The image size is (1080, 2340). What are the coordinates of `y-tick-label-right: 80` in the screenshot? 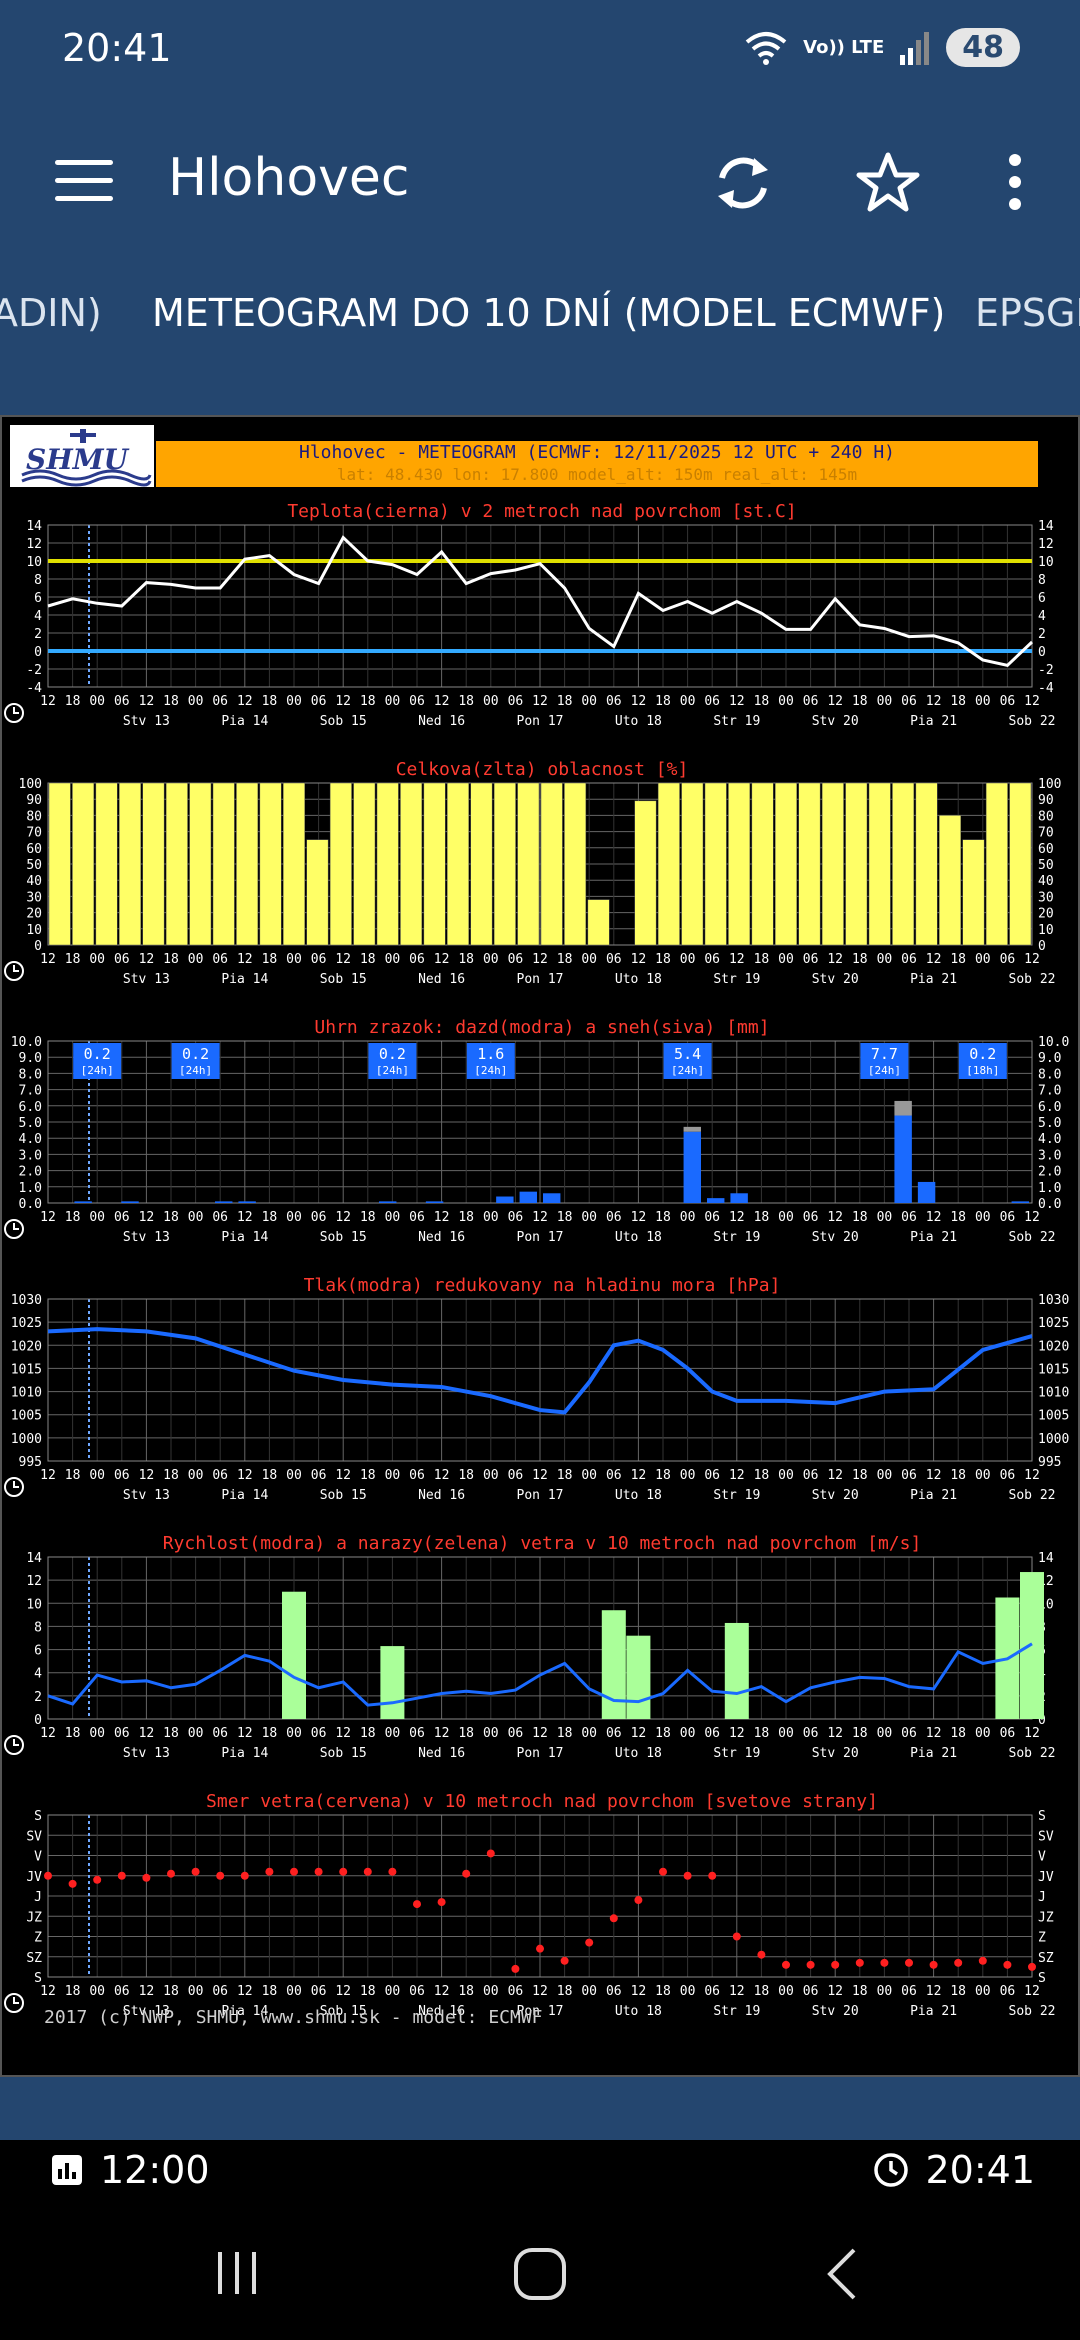 It's located at (1046, 816).